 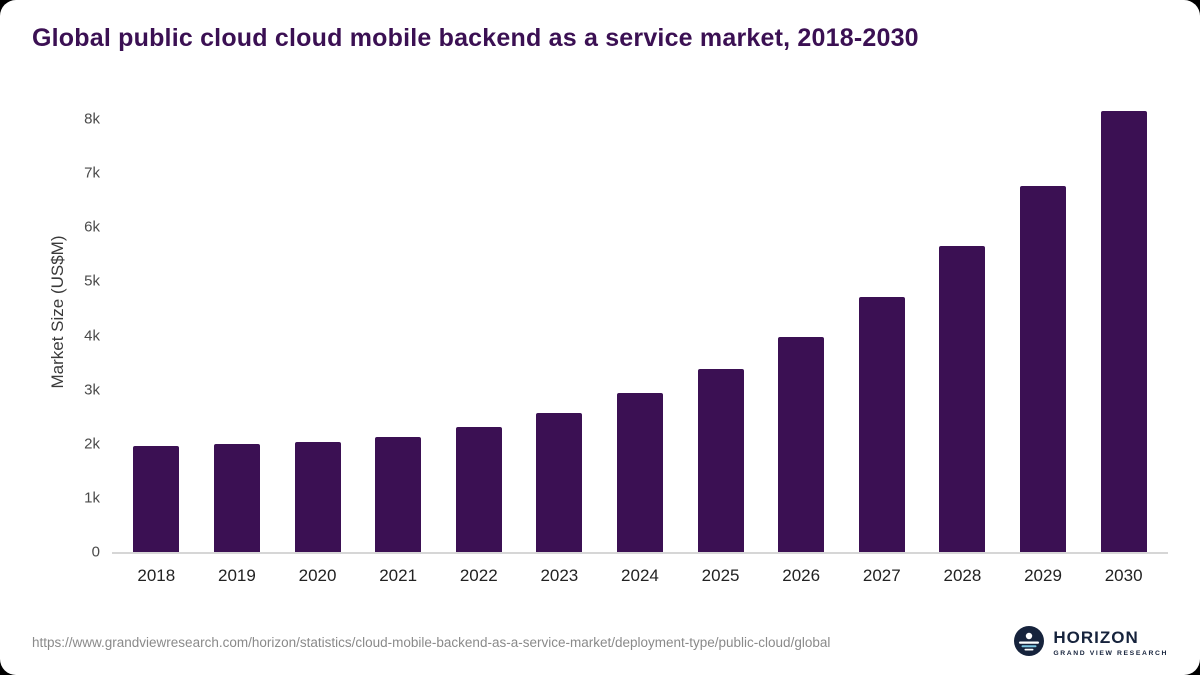 I want to click on x-tick-label: 2019, so click(x=237, y=575).